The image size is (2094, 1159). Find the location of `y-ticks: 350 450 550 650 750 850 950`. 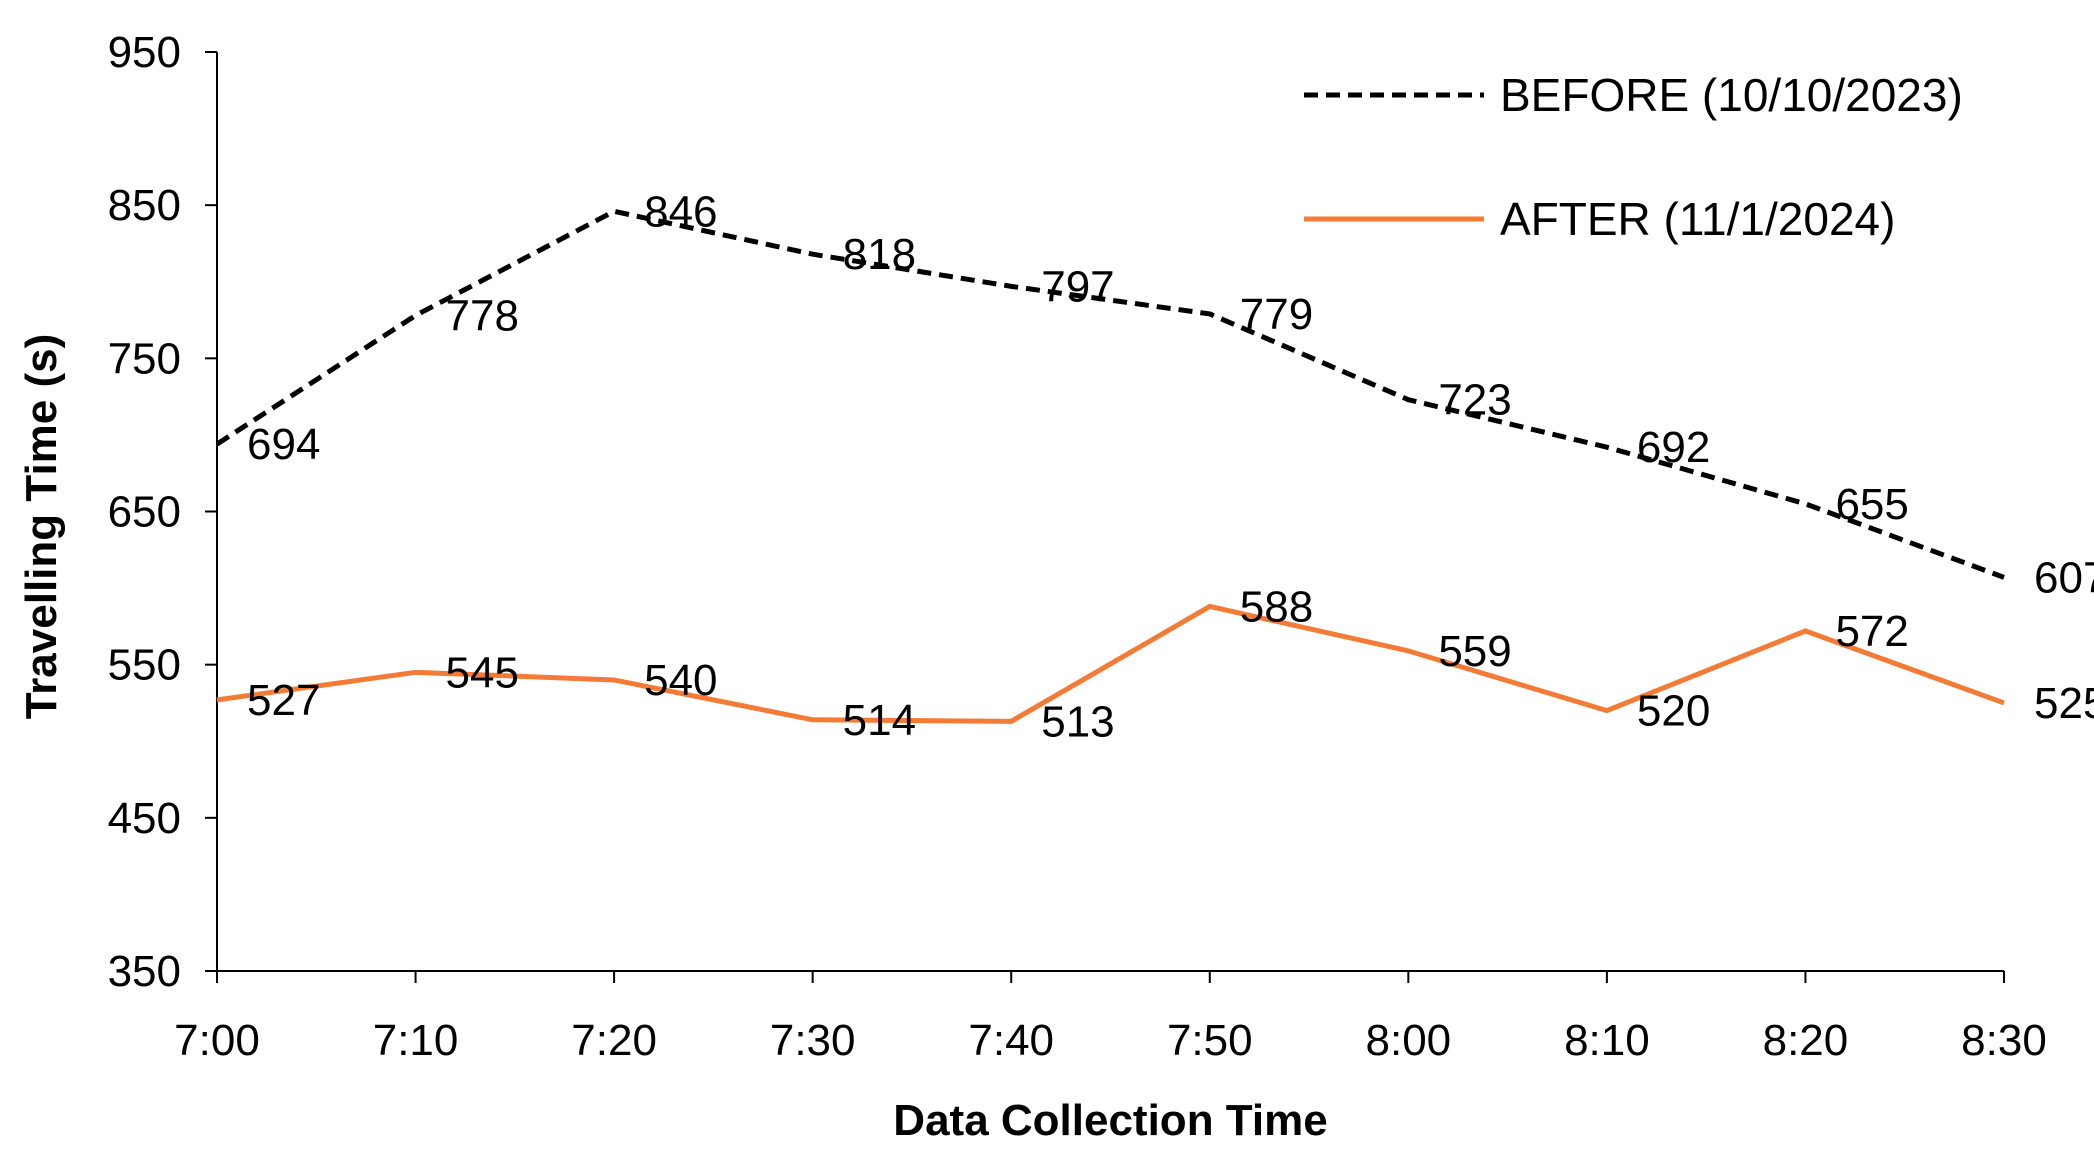

y-ticks: 350 450 550 650 750 850 950 is located at coordinates (162, 512).